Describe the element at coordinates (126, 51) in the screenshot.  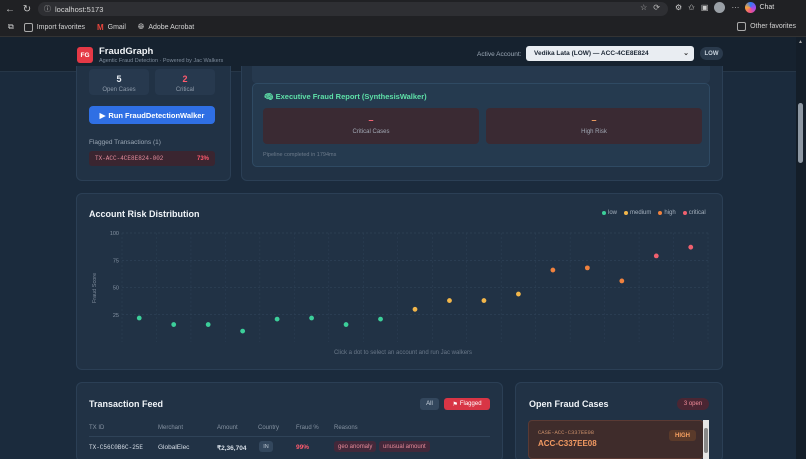
I see `app-title: FraudGraph` at that location.